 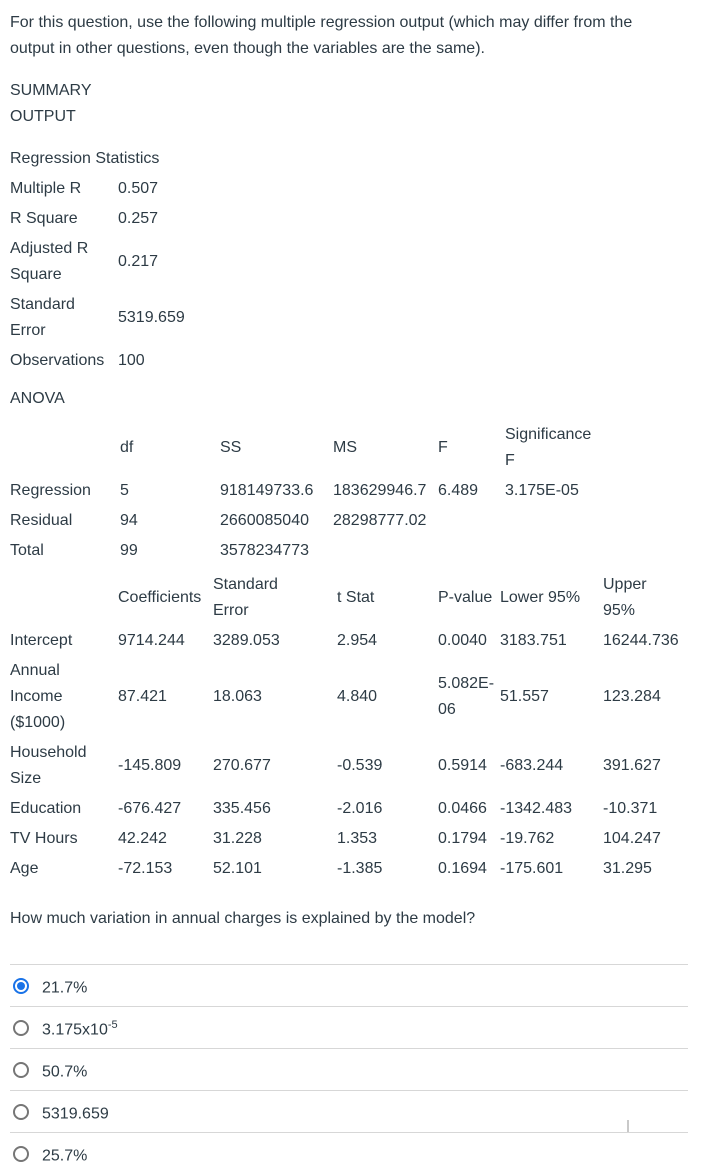 I want to click on coef-row-label: Annual Income ($1000), so click(x=38, y=696).